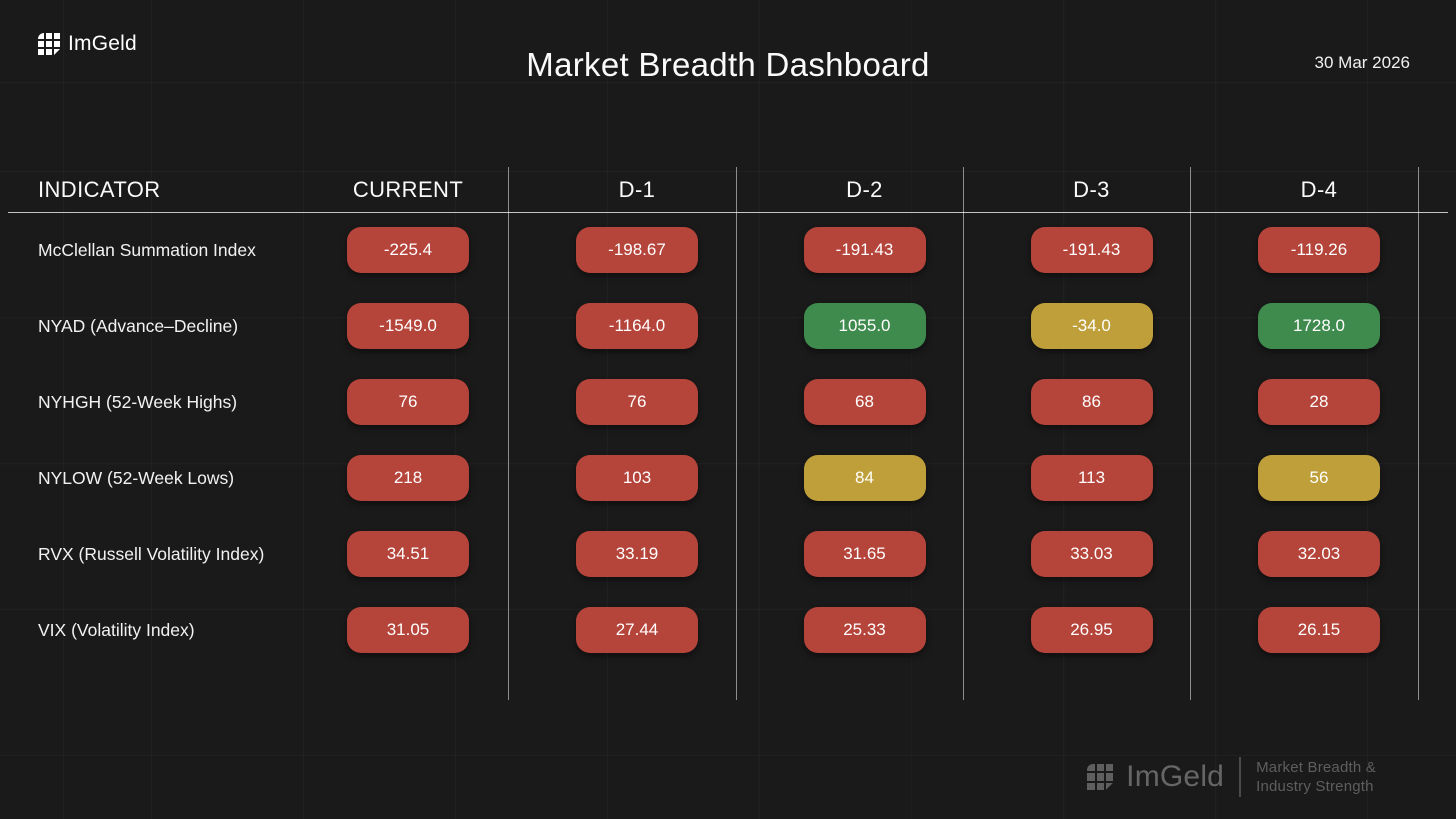 Image resolution: width=1456 pixels, height=819 pixels. I want to click on status-badge: -198.67, so click(637, 250).